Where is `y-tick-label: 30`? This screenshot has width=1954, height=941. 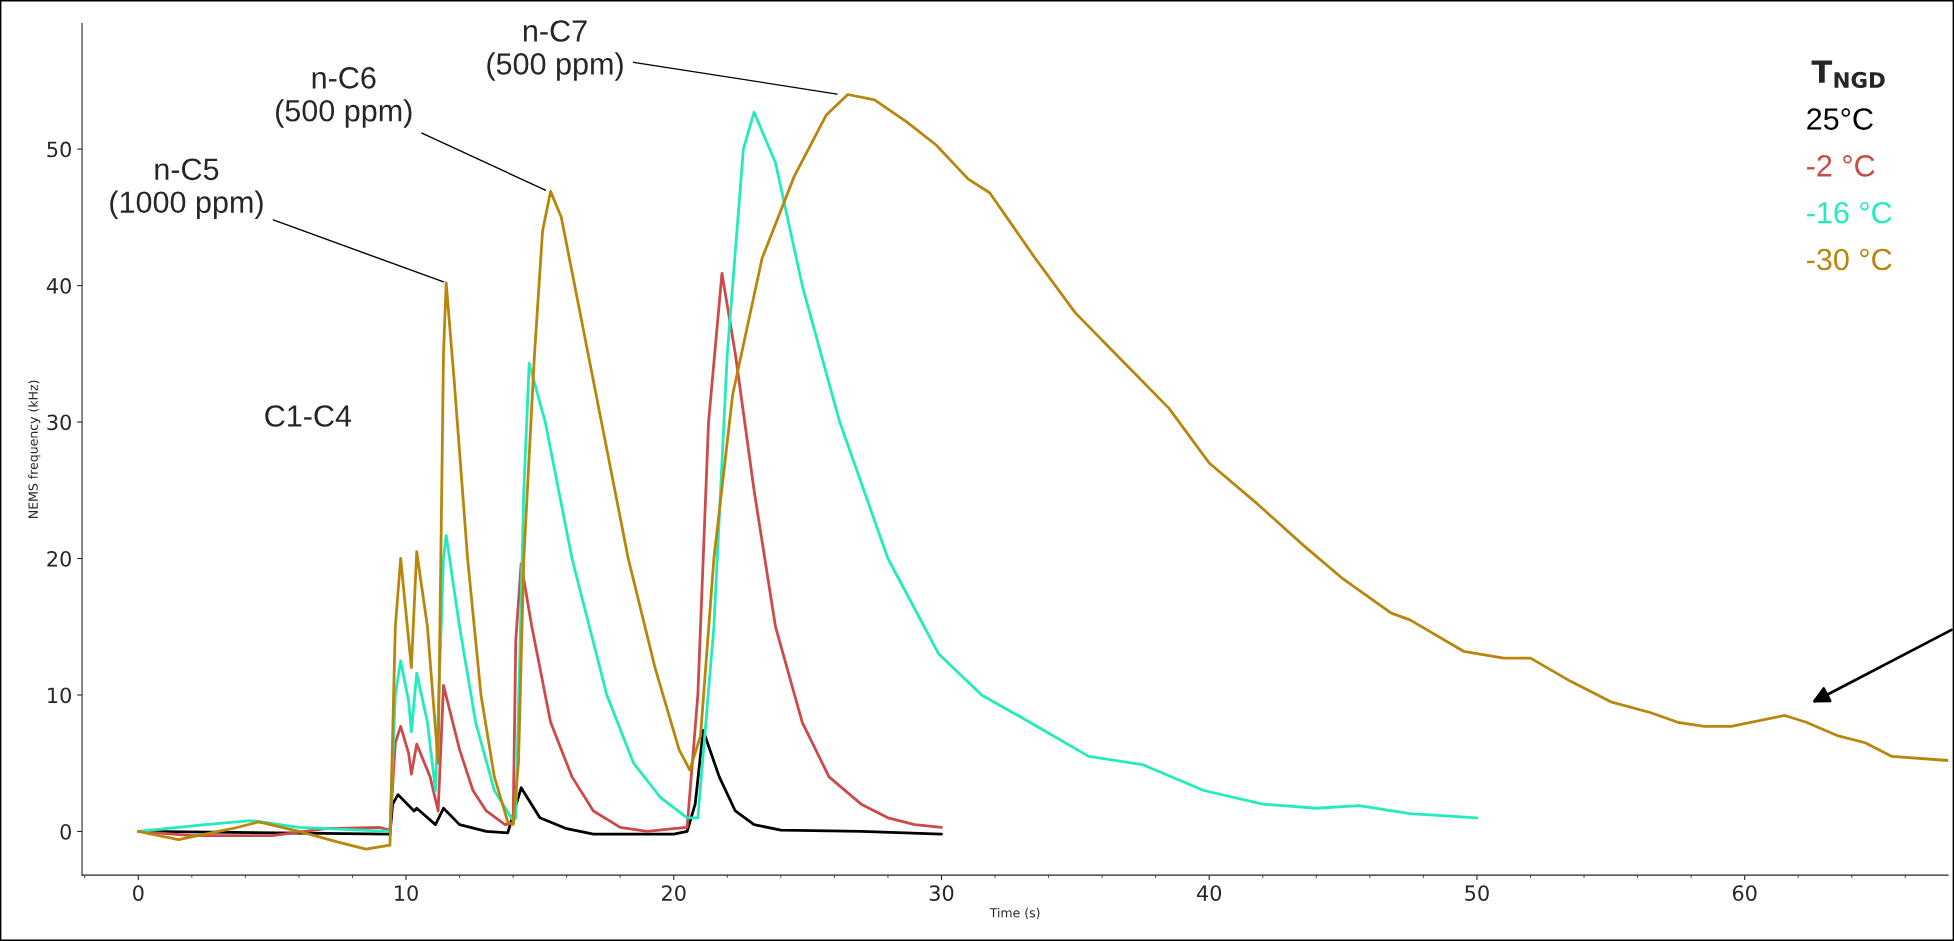
y-tick-label: 30 is located at coordinates (59, 422).